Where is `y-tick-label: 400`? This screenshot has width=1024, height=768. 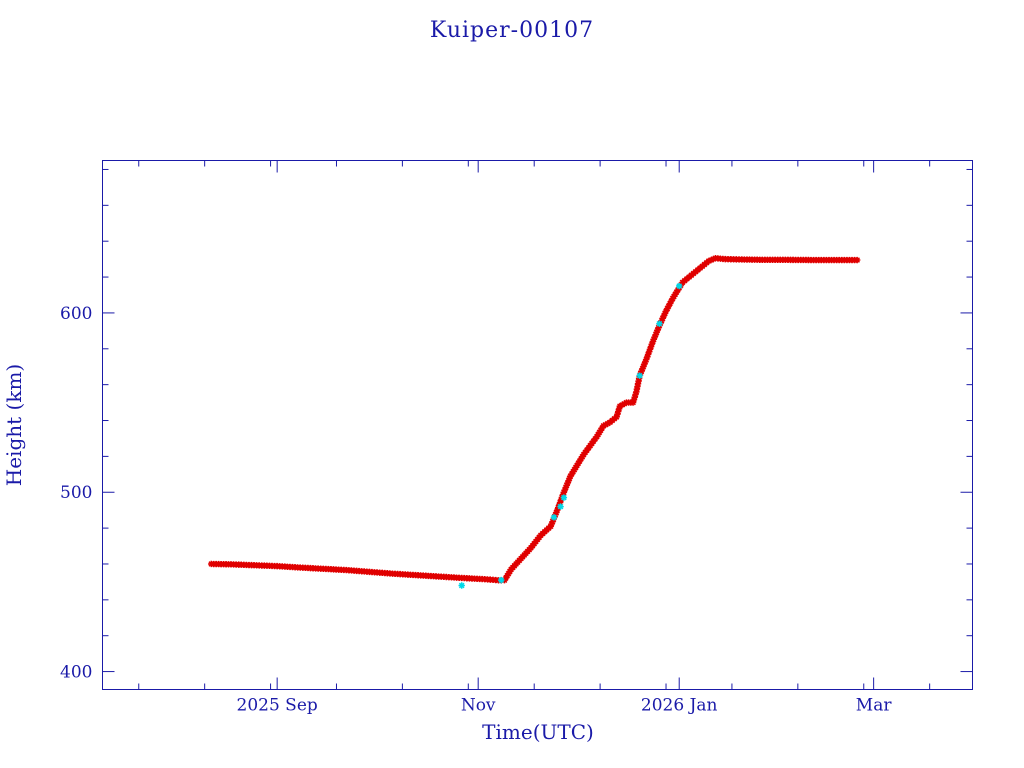 y-tick-label: 400 is located at coordinates (76, 673).